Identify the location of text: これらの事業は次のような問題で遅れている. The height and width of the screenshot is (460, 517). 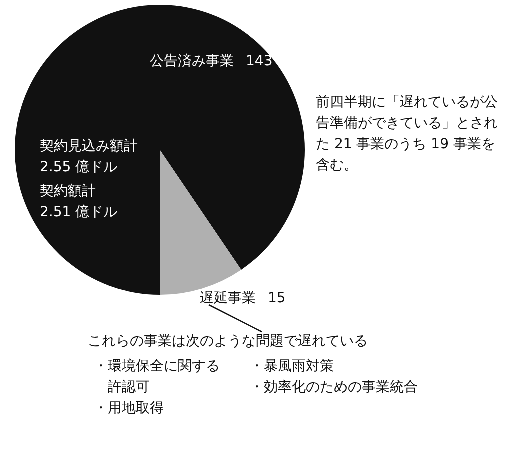
(228, 342).